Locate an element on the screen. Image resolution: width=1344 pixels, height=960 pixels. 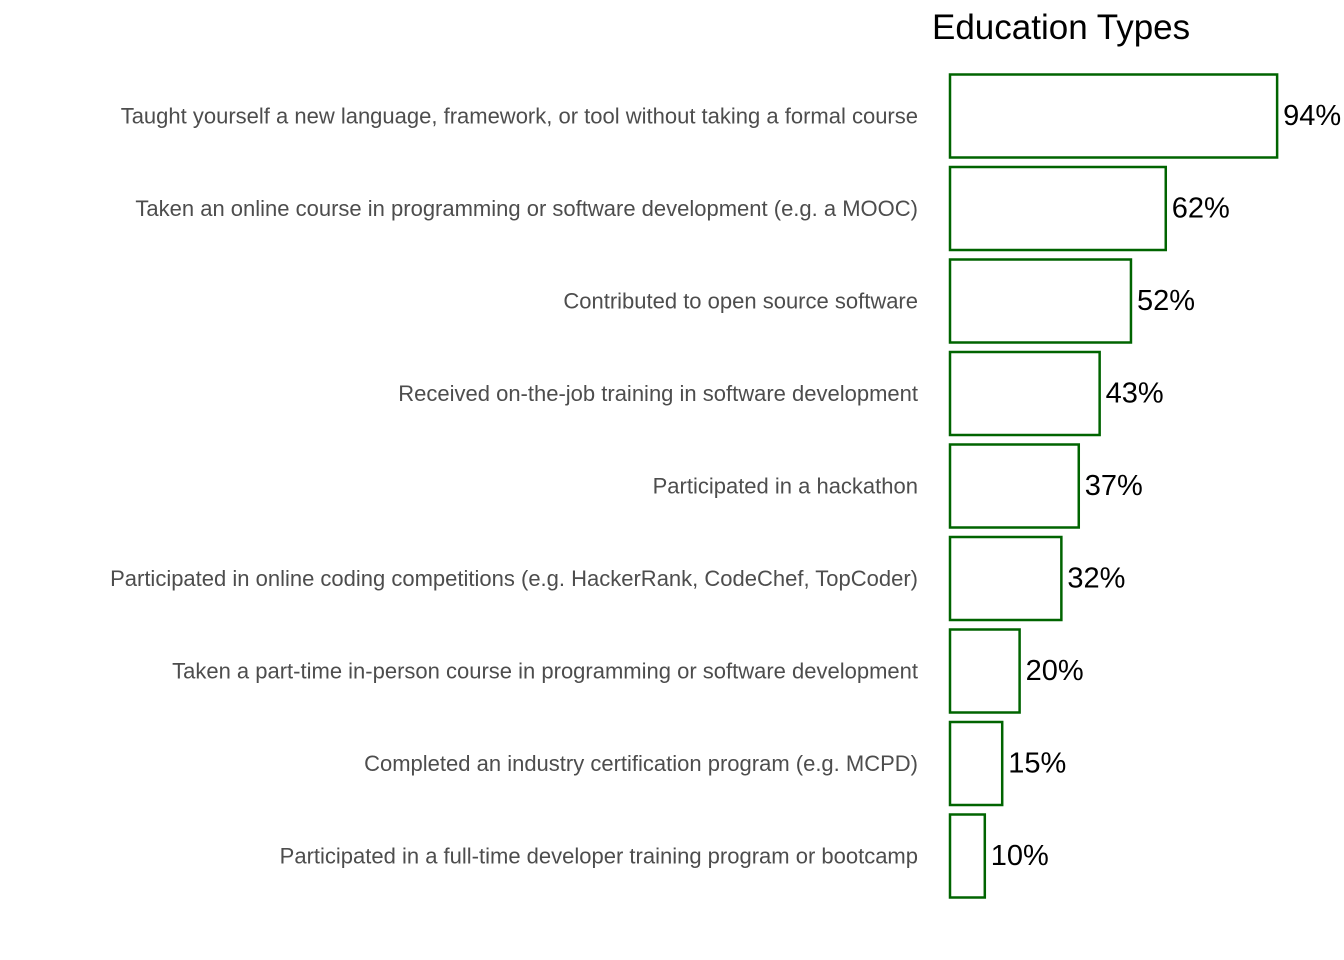
category-label: Participated in a hackathon is located at coordinates (785, 486).